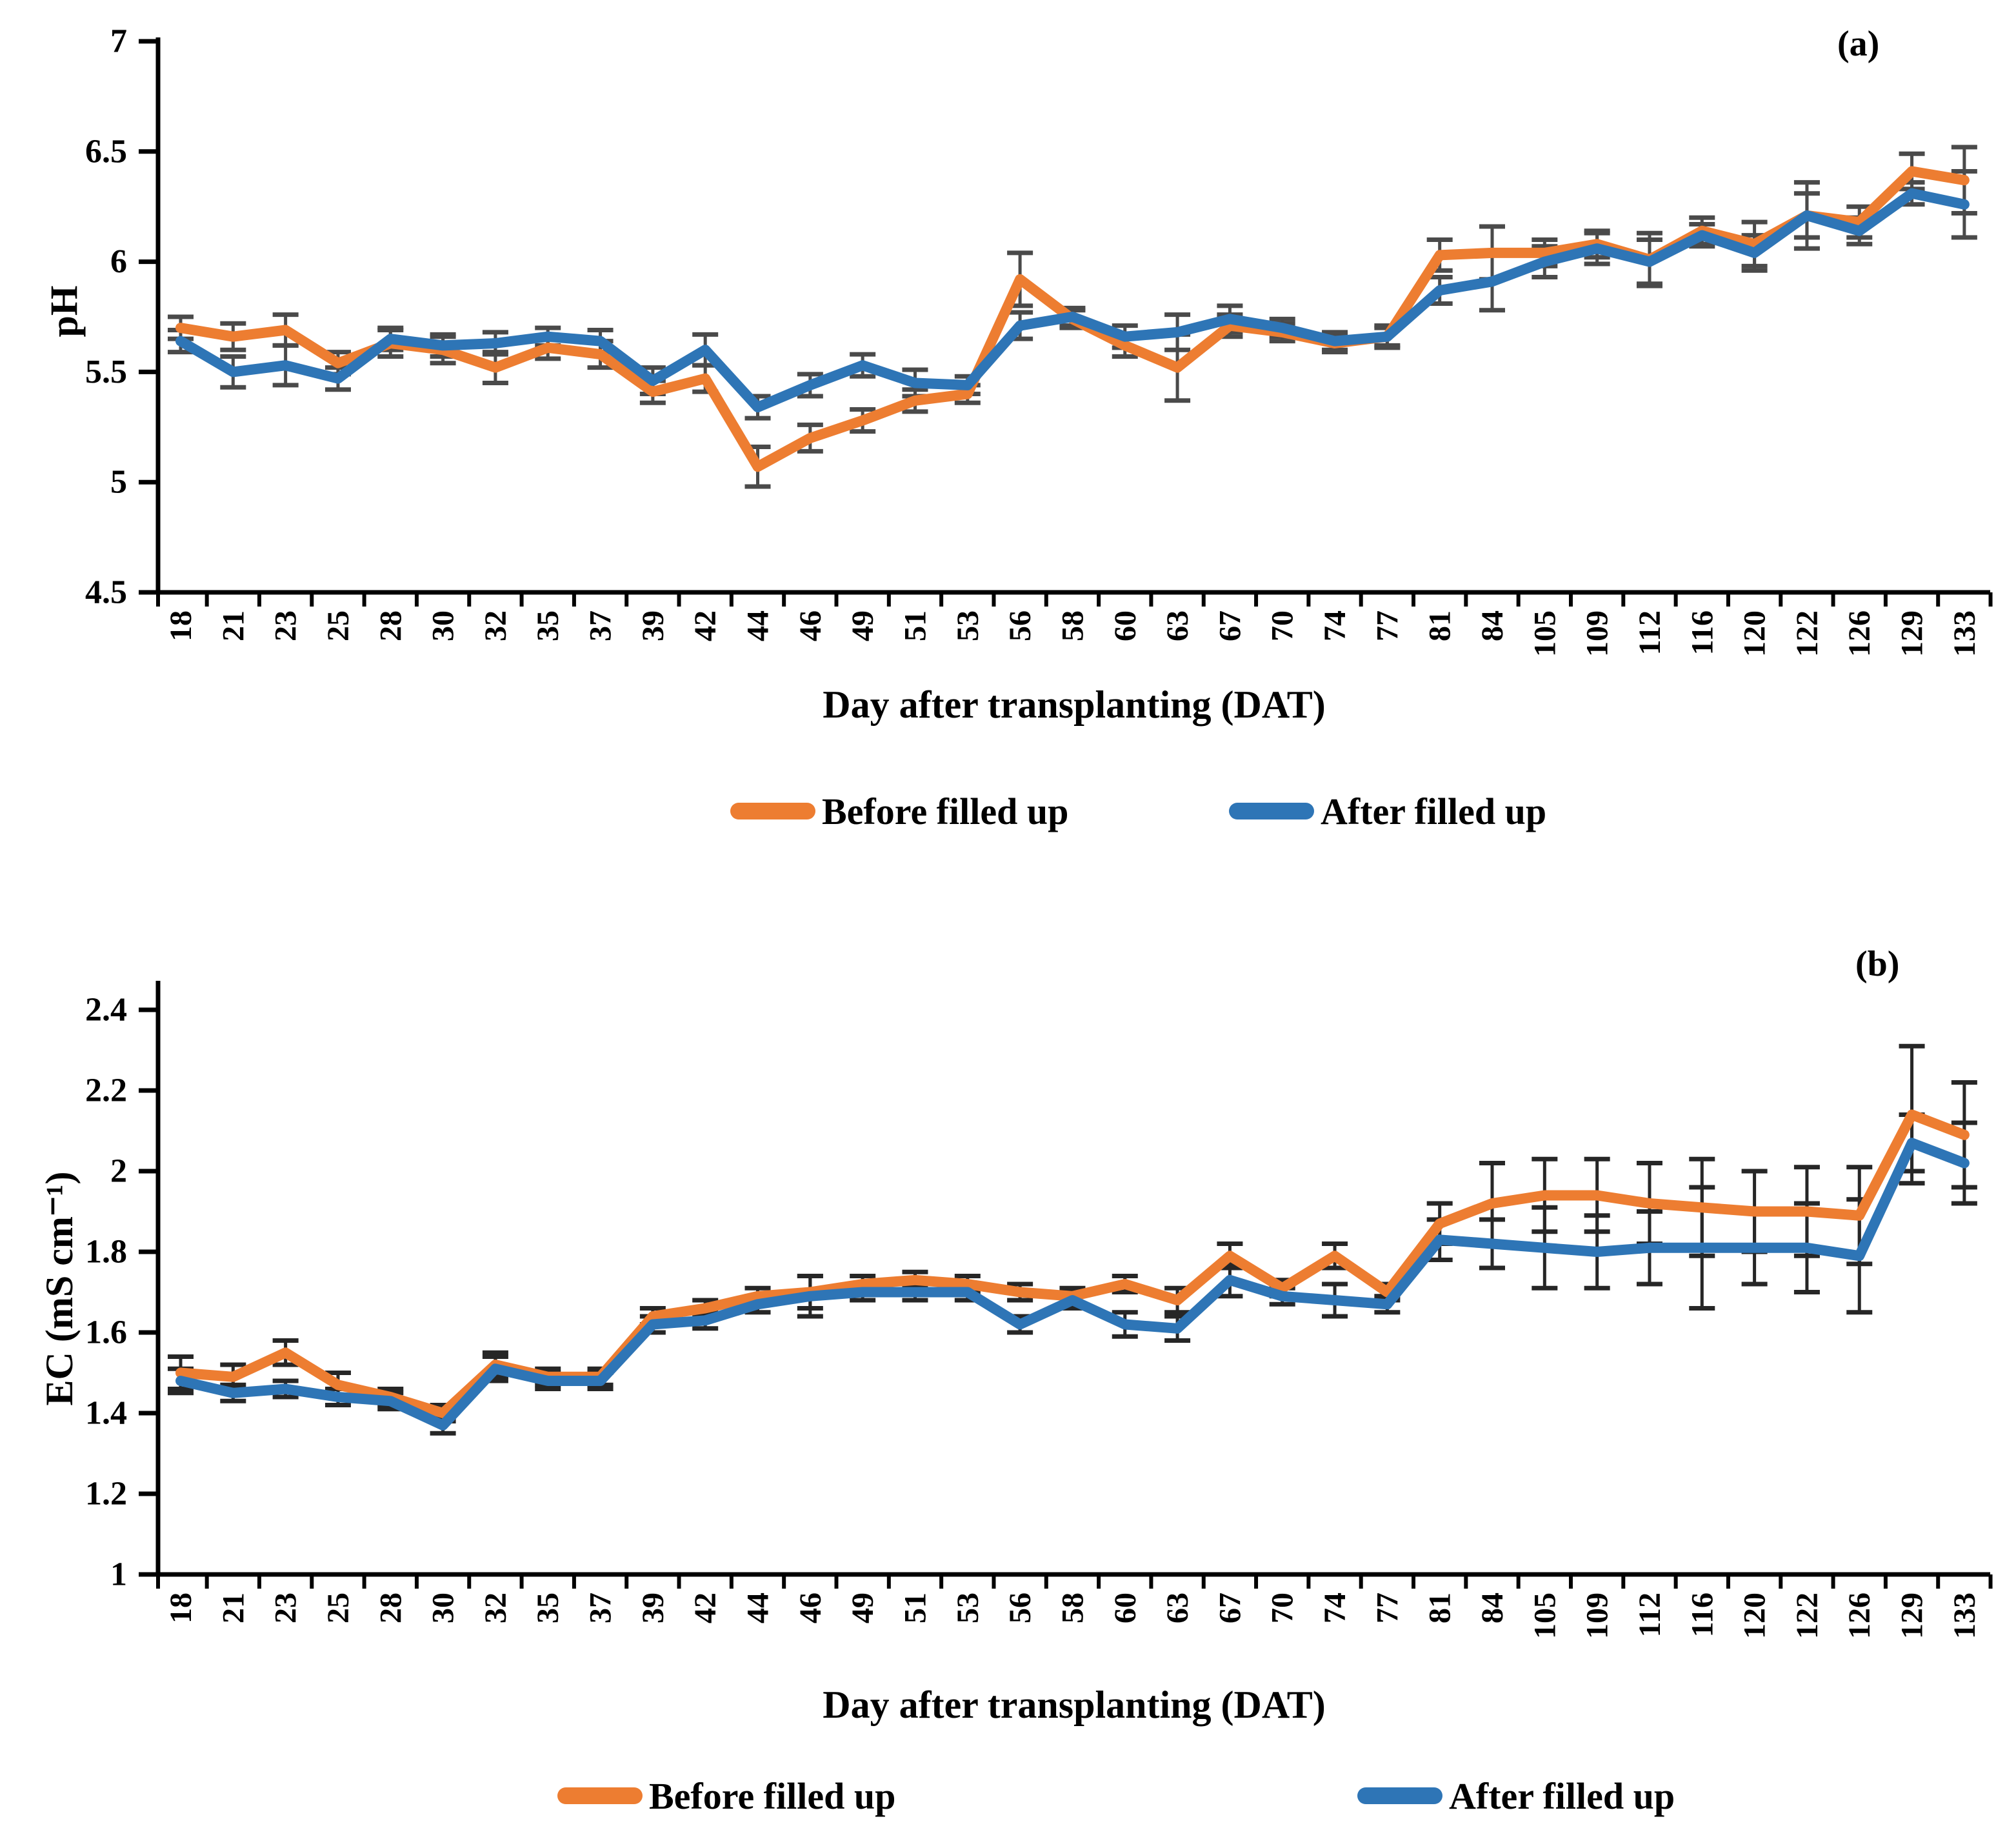  What do you see at coordinates (106, 1252) in the screenshot?
I see `y-tick-label: 1.8` at bounding box center [106, 1252].